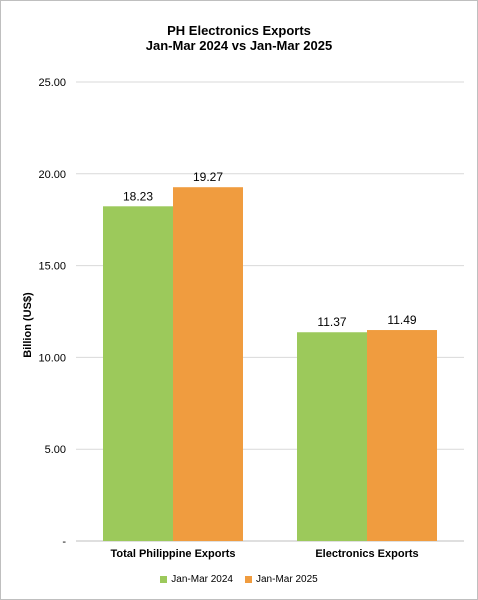 This screenshot has height=600, width=478. What do you see at coordinates (52, 358) in the screenshot?
I see `y-tick-label: 10.00` at bounding box center [52, 358].